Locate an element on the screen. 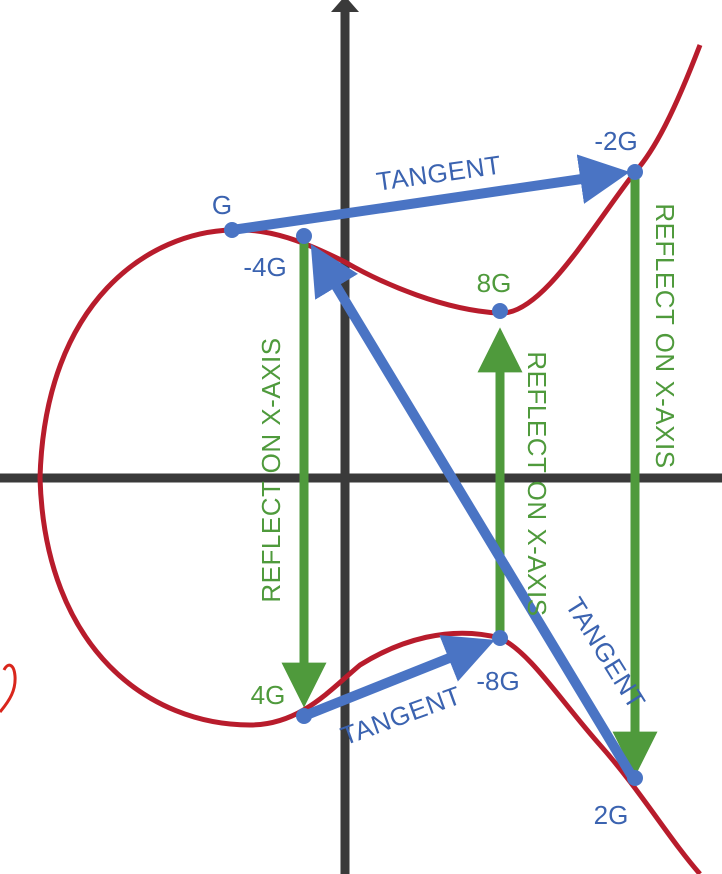 The width and height of the screenshot is (722, 874). label-neg2G: -2G is located at coordinates (615, 141).